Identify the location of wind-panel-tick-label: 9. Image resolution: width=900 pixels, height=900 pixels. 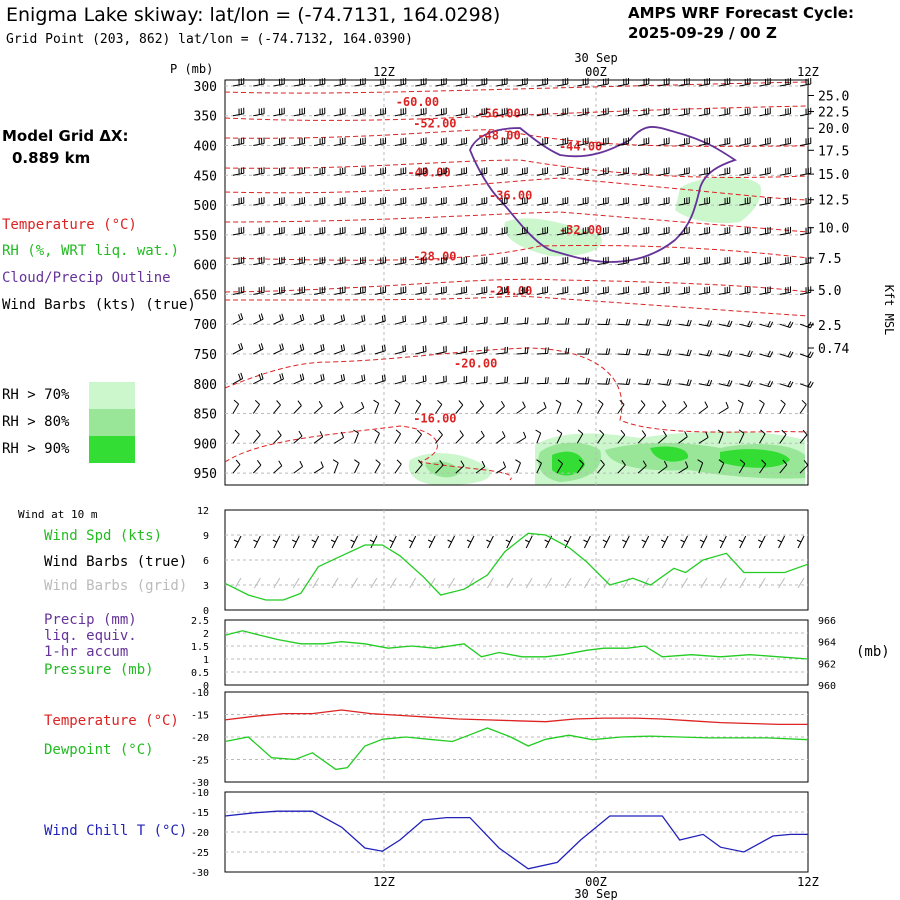
(206, 536).